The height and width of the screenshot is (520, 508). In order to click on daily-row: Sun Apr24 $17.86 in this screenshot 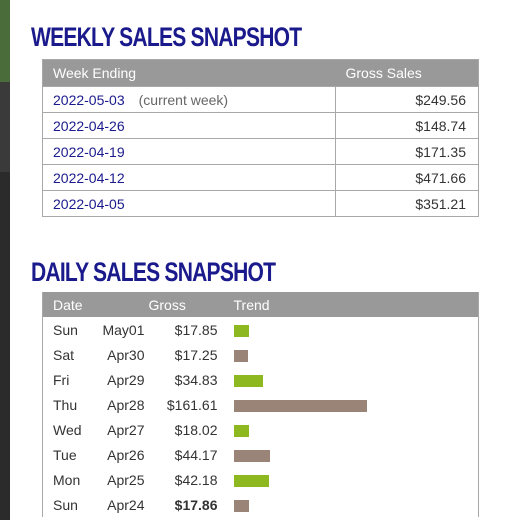, I will do `click(261, 504)`.